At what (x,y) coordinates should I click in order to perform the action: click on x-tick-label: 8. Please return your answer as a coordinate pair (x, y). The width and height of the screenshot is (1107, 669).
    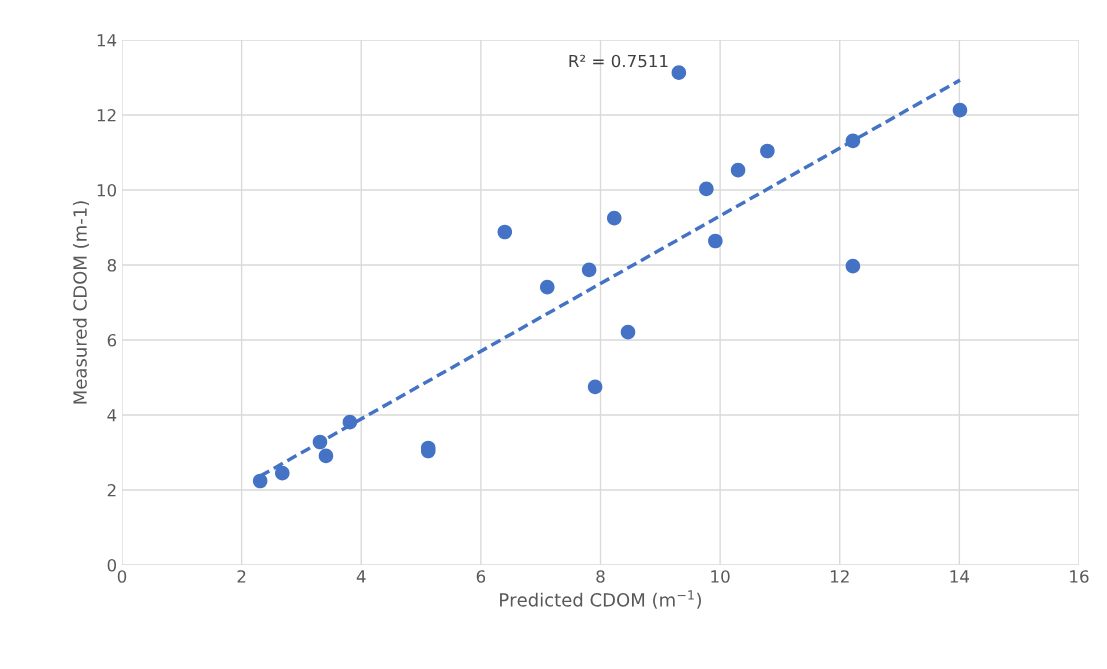
    Looking at the image, I should click on (600, 576).